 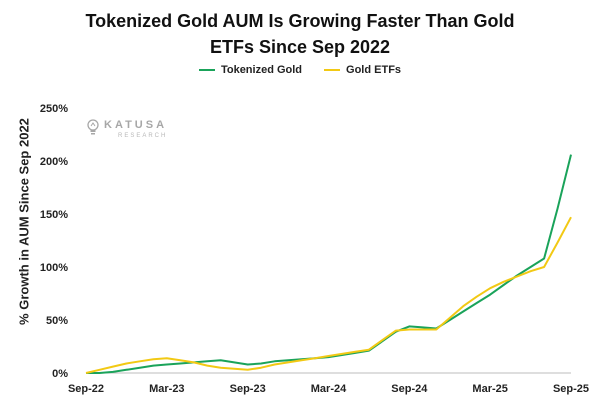 I want to click on legend-label-gold-etfs: Gold ETFs, so click(x=374, y=70).